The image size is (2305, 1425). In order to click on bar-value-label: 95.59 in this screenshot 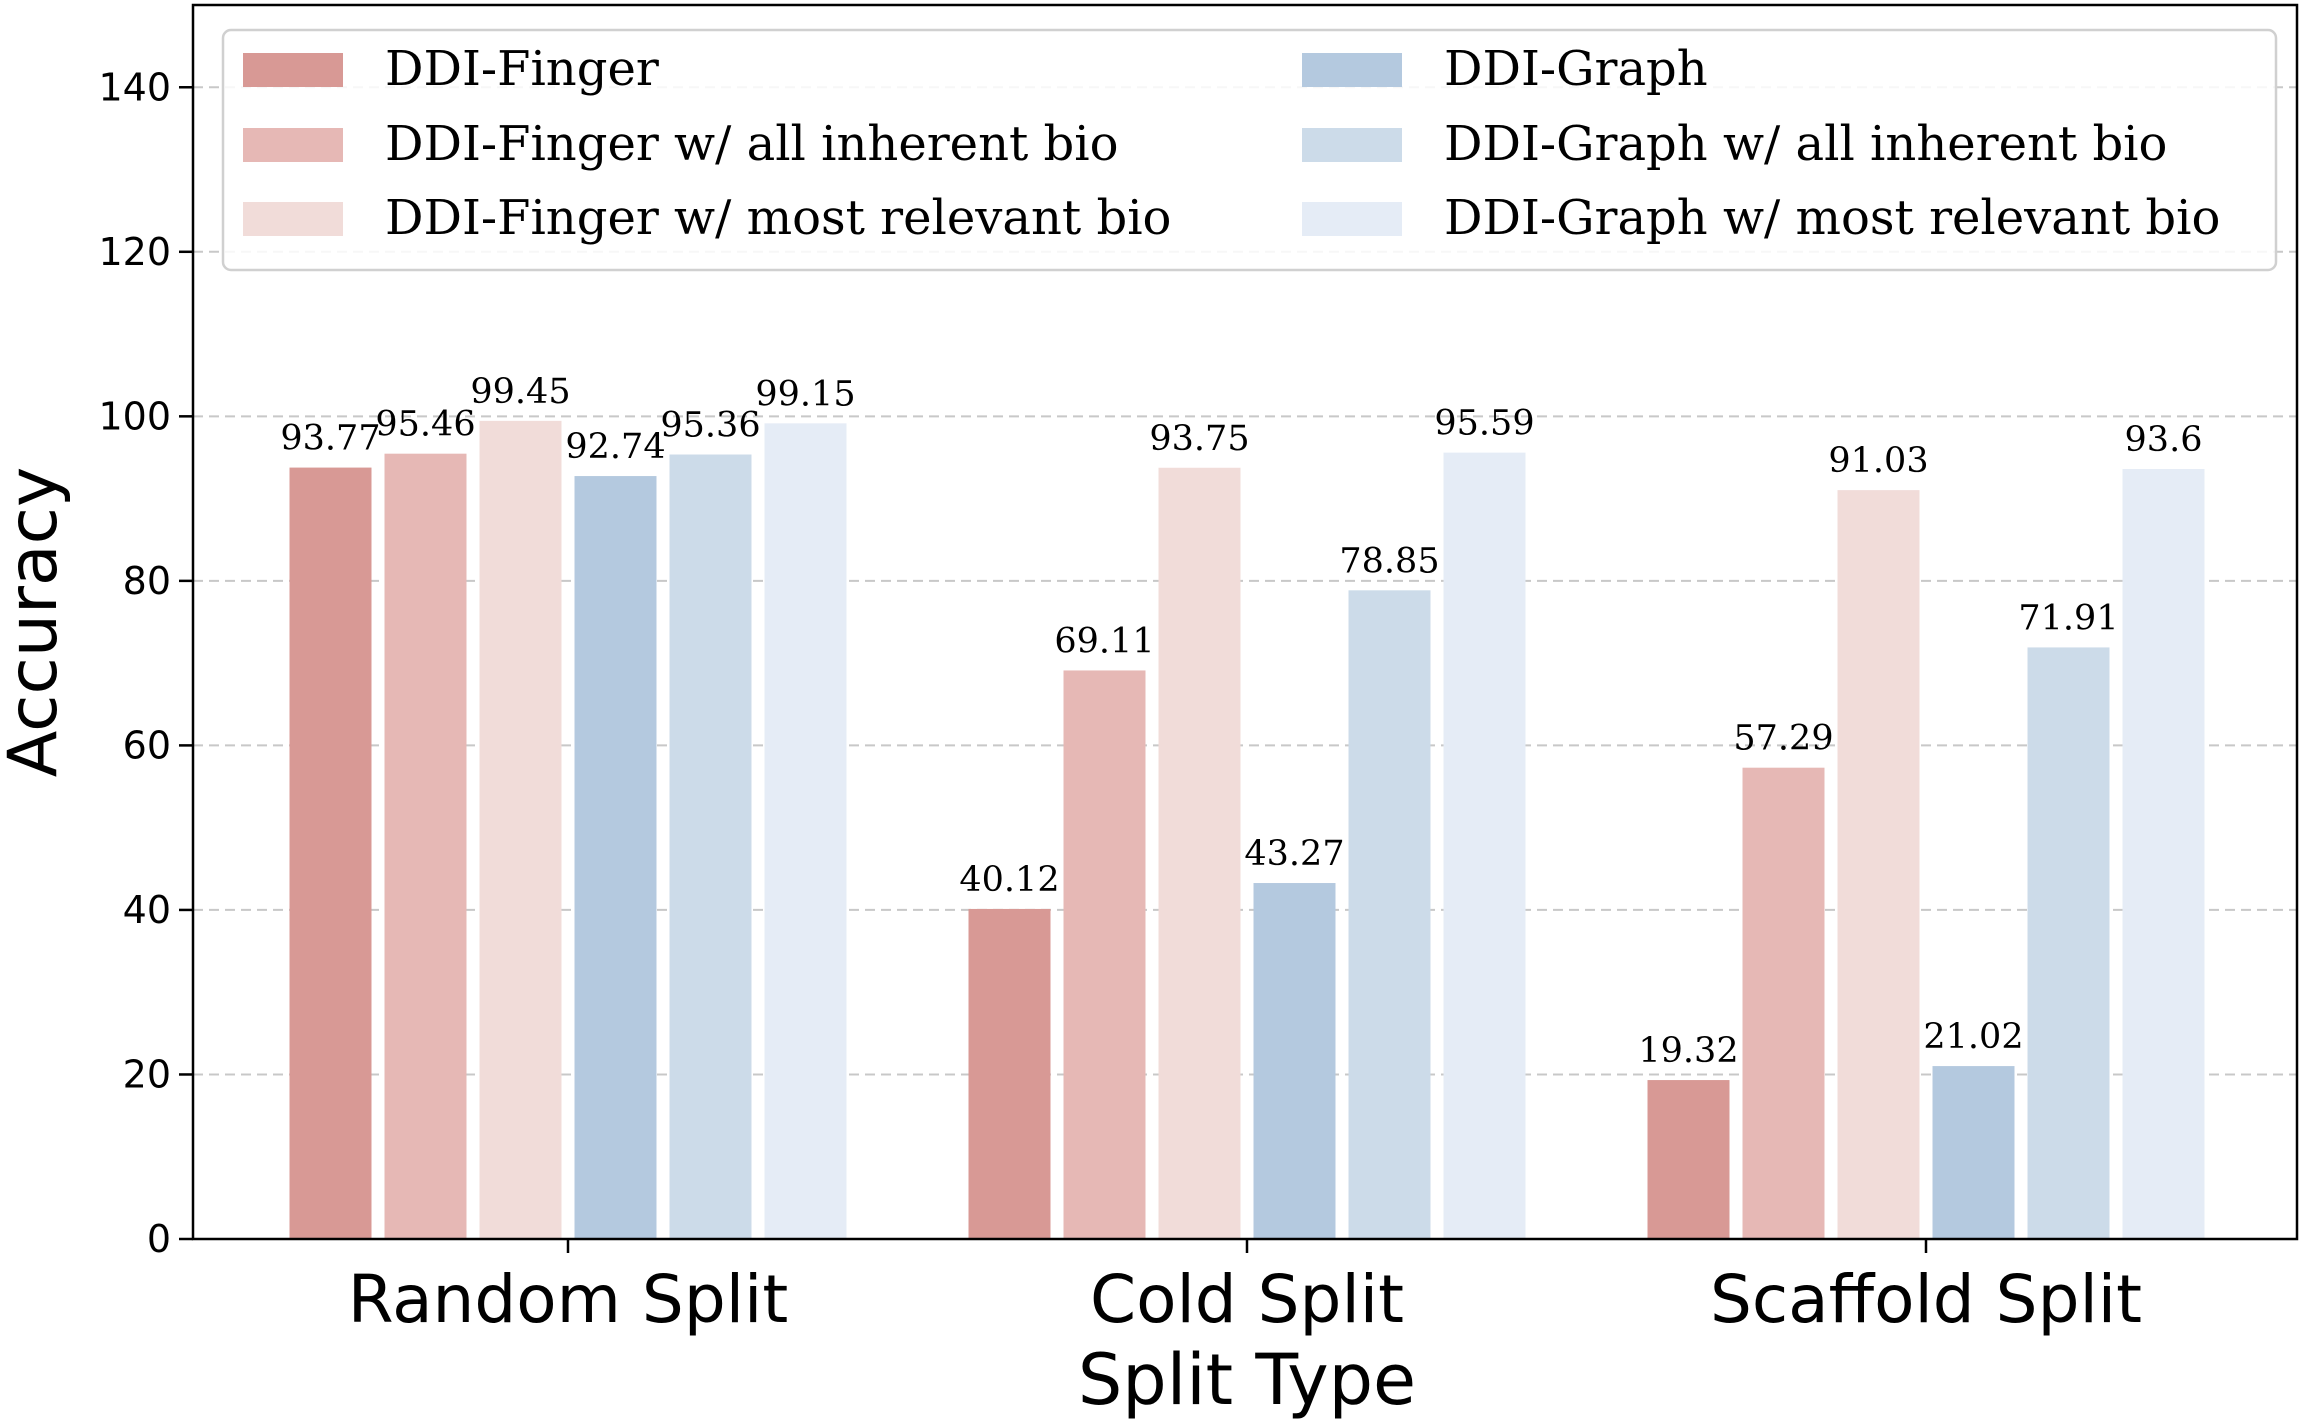, I will do `click(1484, 424)`.